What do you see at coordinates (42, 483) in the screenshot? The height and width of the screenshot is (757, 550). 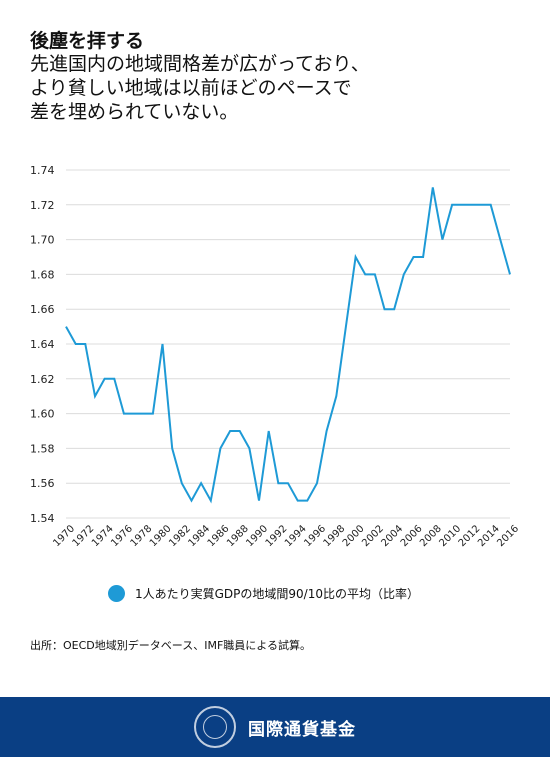 I see `y-tick-label: 1.56` at bounding box center [42, 483].